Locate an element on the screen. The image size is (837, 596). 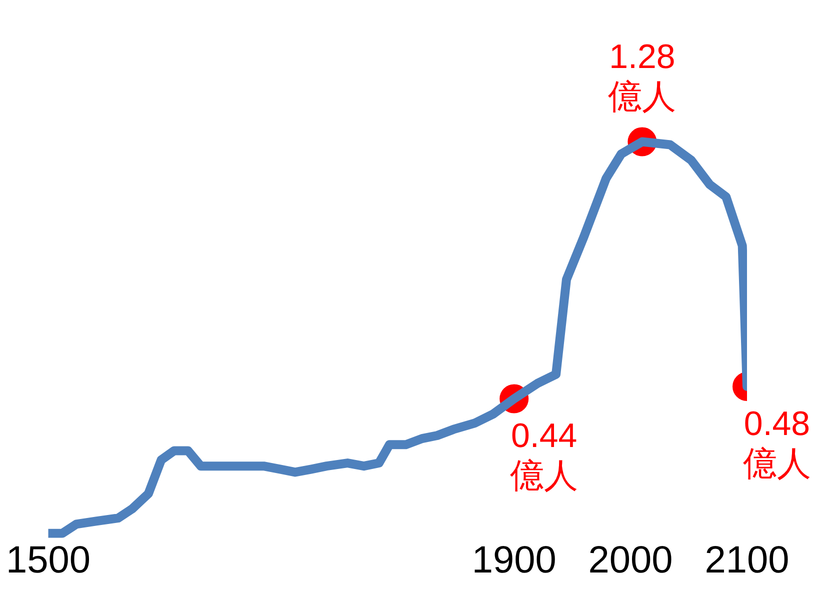
x-tick-label: 2000 is located at coordinates (630, 561).